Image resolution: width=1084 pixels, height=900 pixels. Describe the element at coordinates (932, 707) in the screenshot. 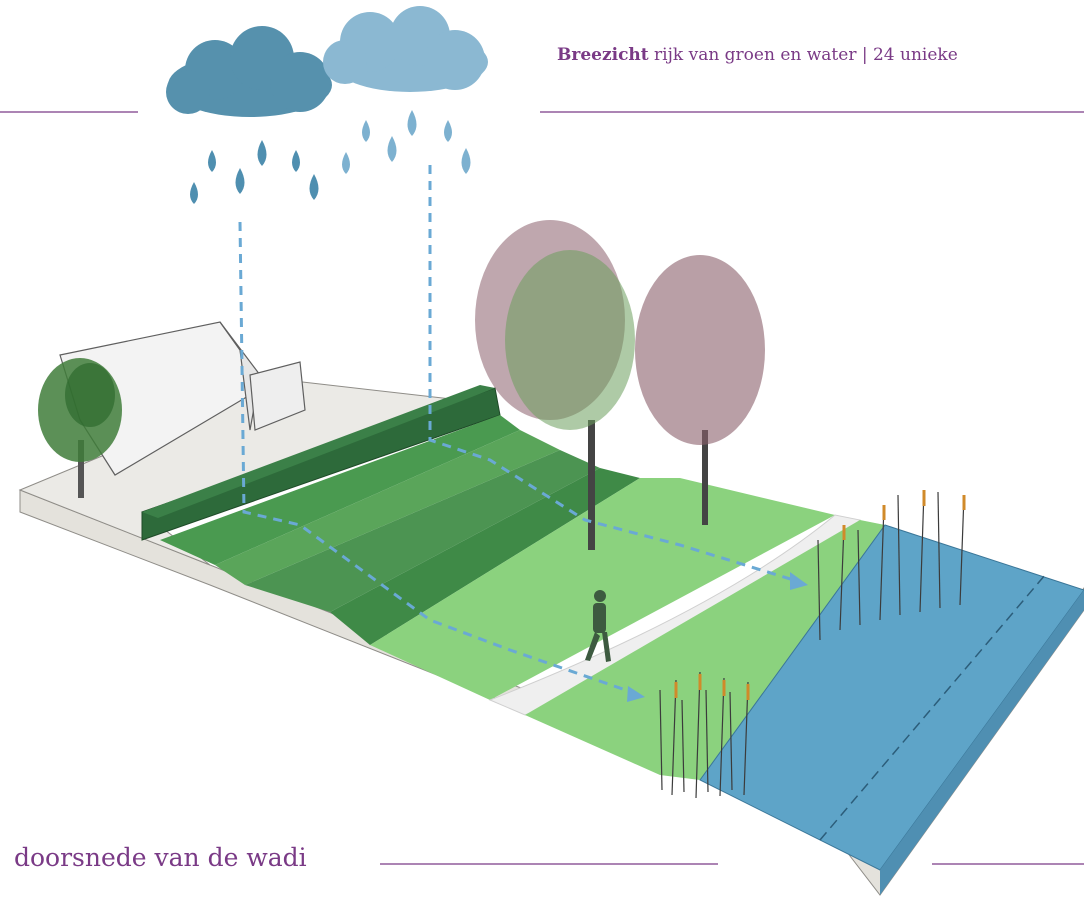

I see `water-dashed-line` at that location.